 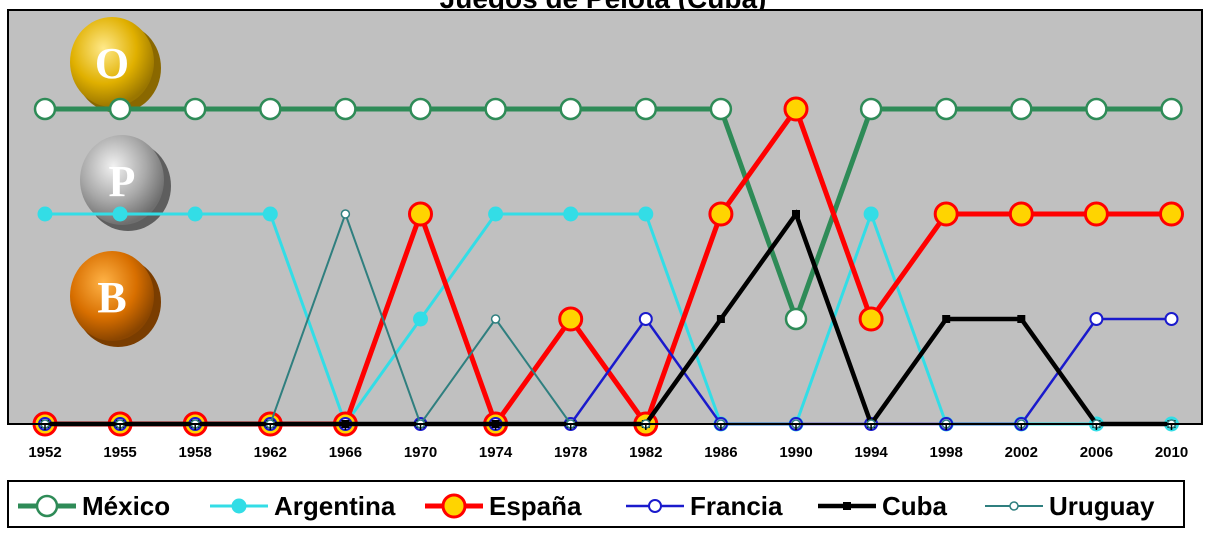 What do you see at coordinates (126, 506) in the screenshot?
I see `legend-label-mexico: México` at bounding box center [126, 506].